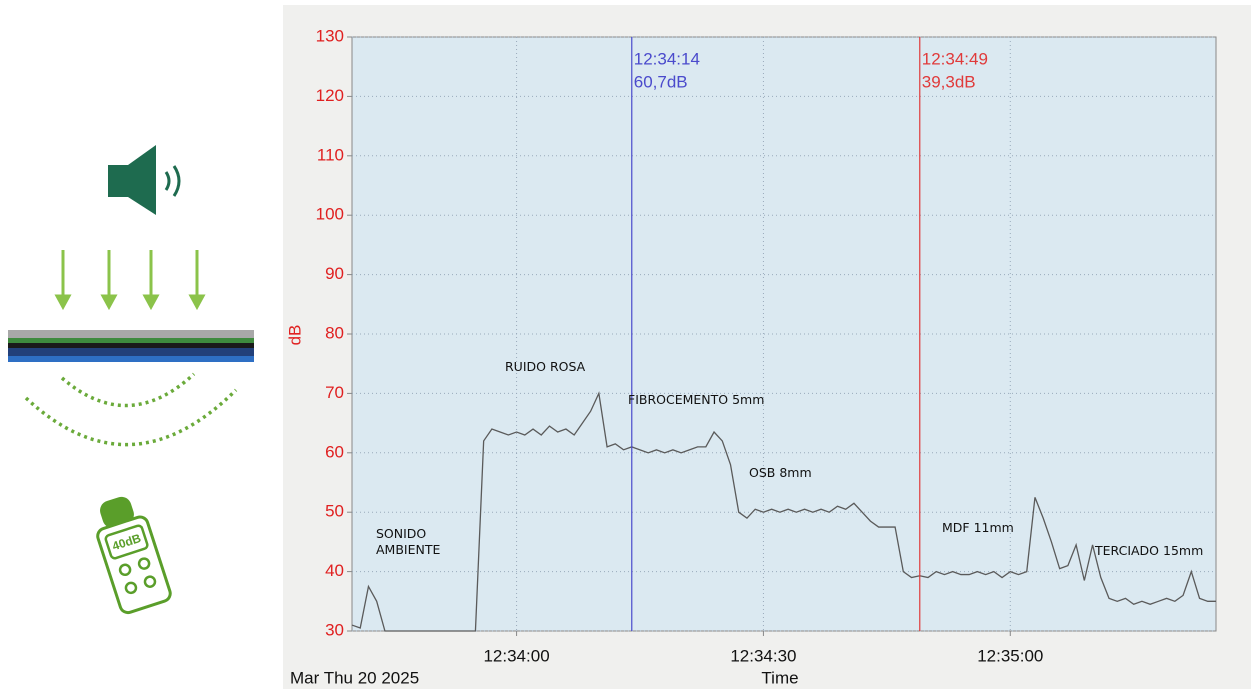  Describe the element at coordinates (330, 214) in the screenshot. I see `y-tick-label: 100` at that location.